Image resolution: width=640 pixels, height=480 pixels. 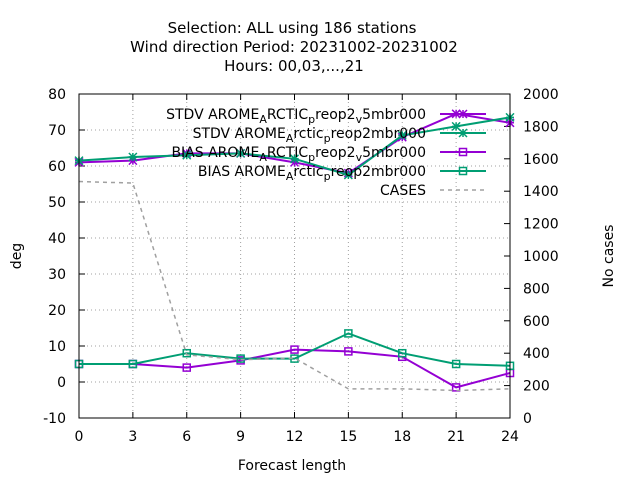 I want to click on y2-axis-ticks: 0 200 400 600 800 1000 1200 1400 1600 1800 2000, so click(x=531, y=257).